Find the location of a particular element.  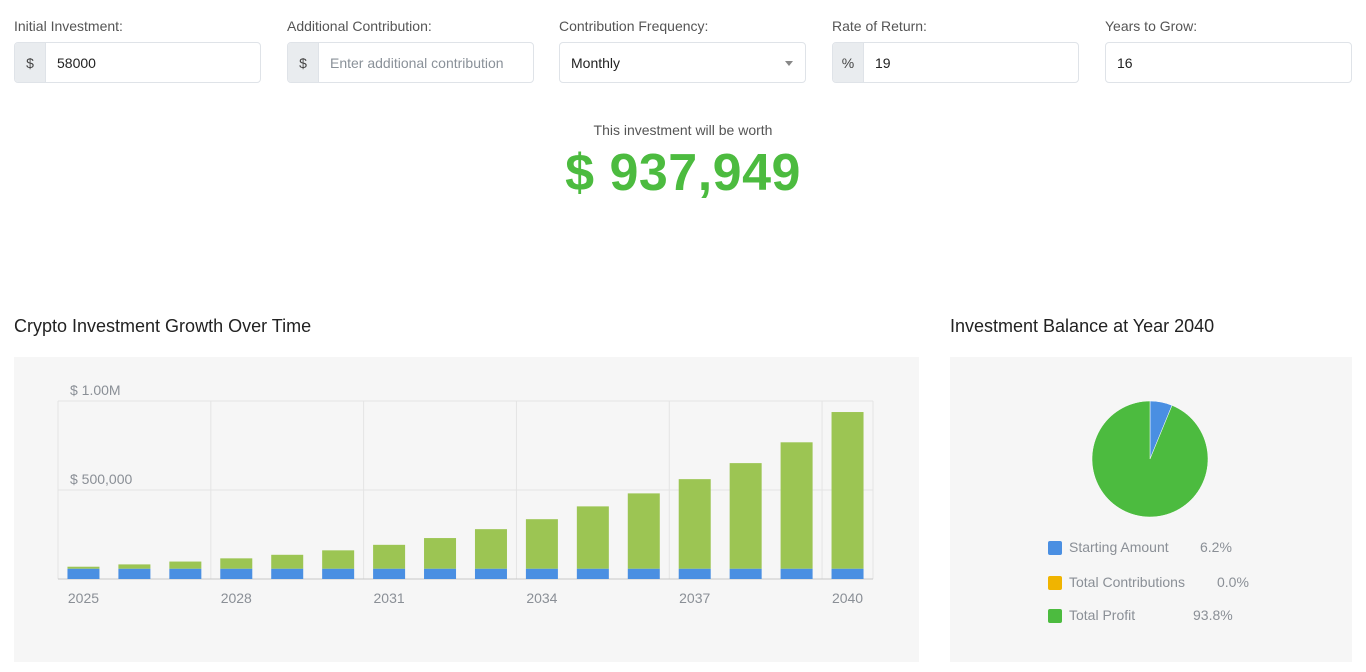

legend-percent: 6.2% is located at coordinates (1216, 547).